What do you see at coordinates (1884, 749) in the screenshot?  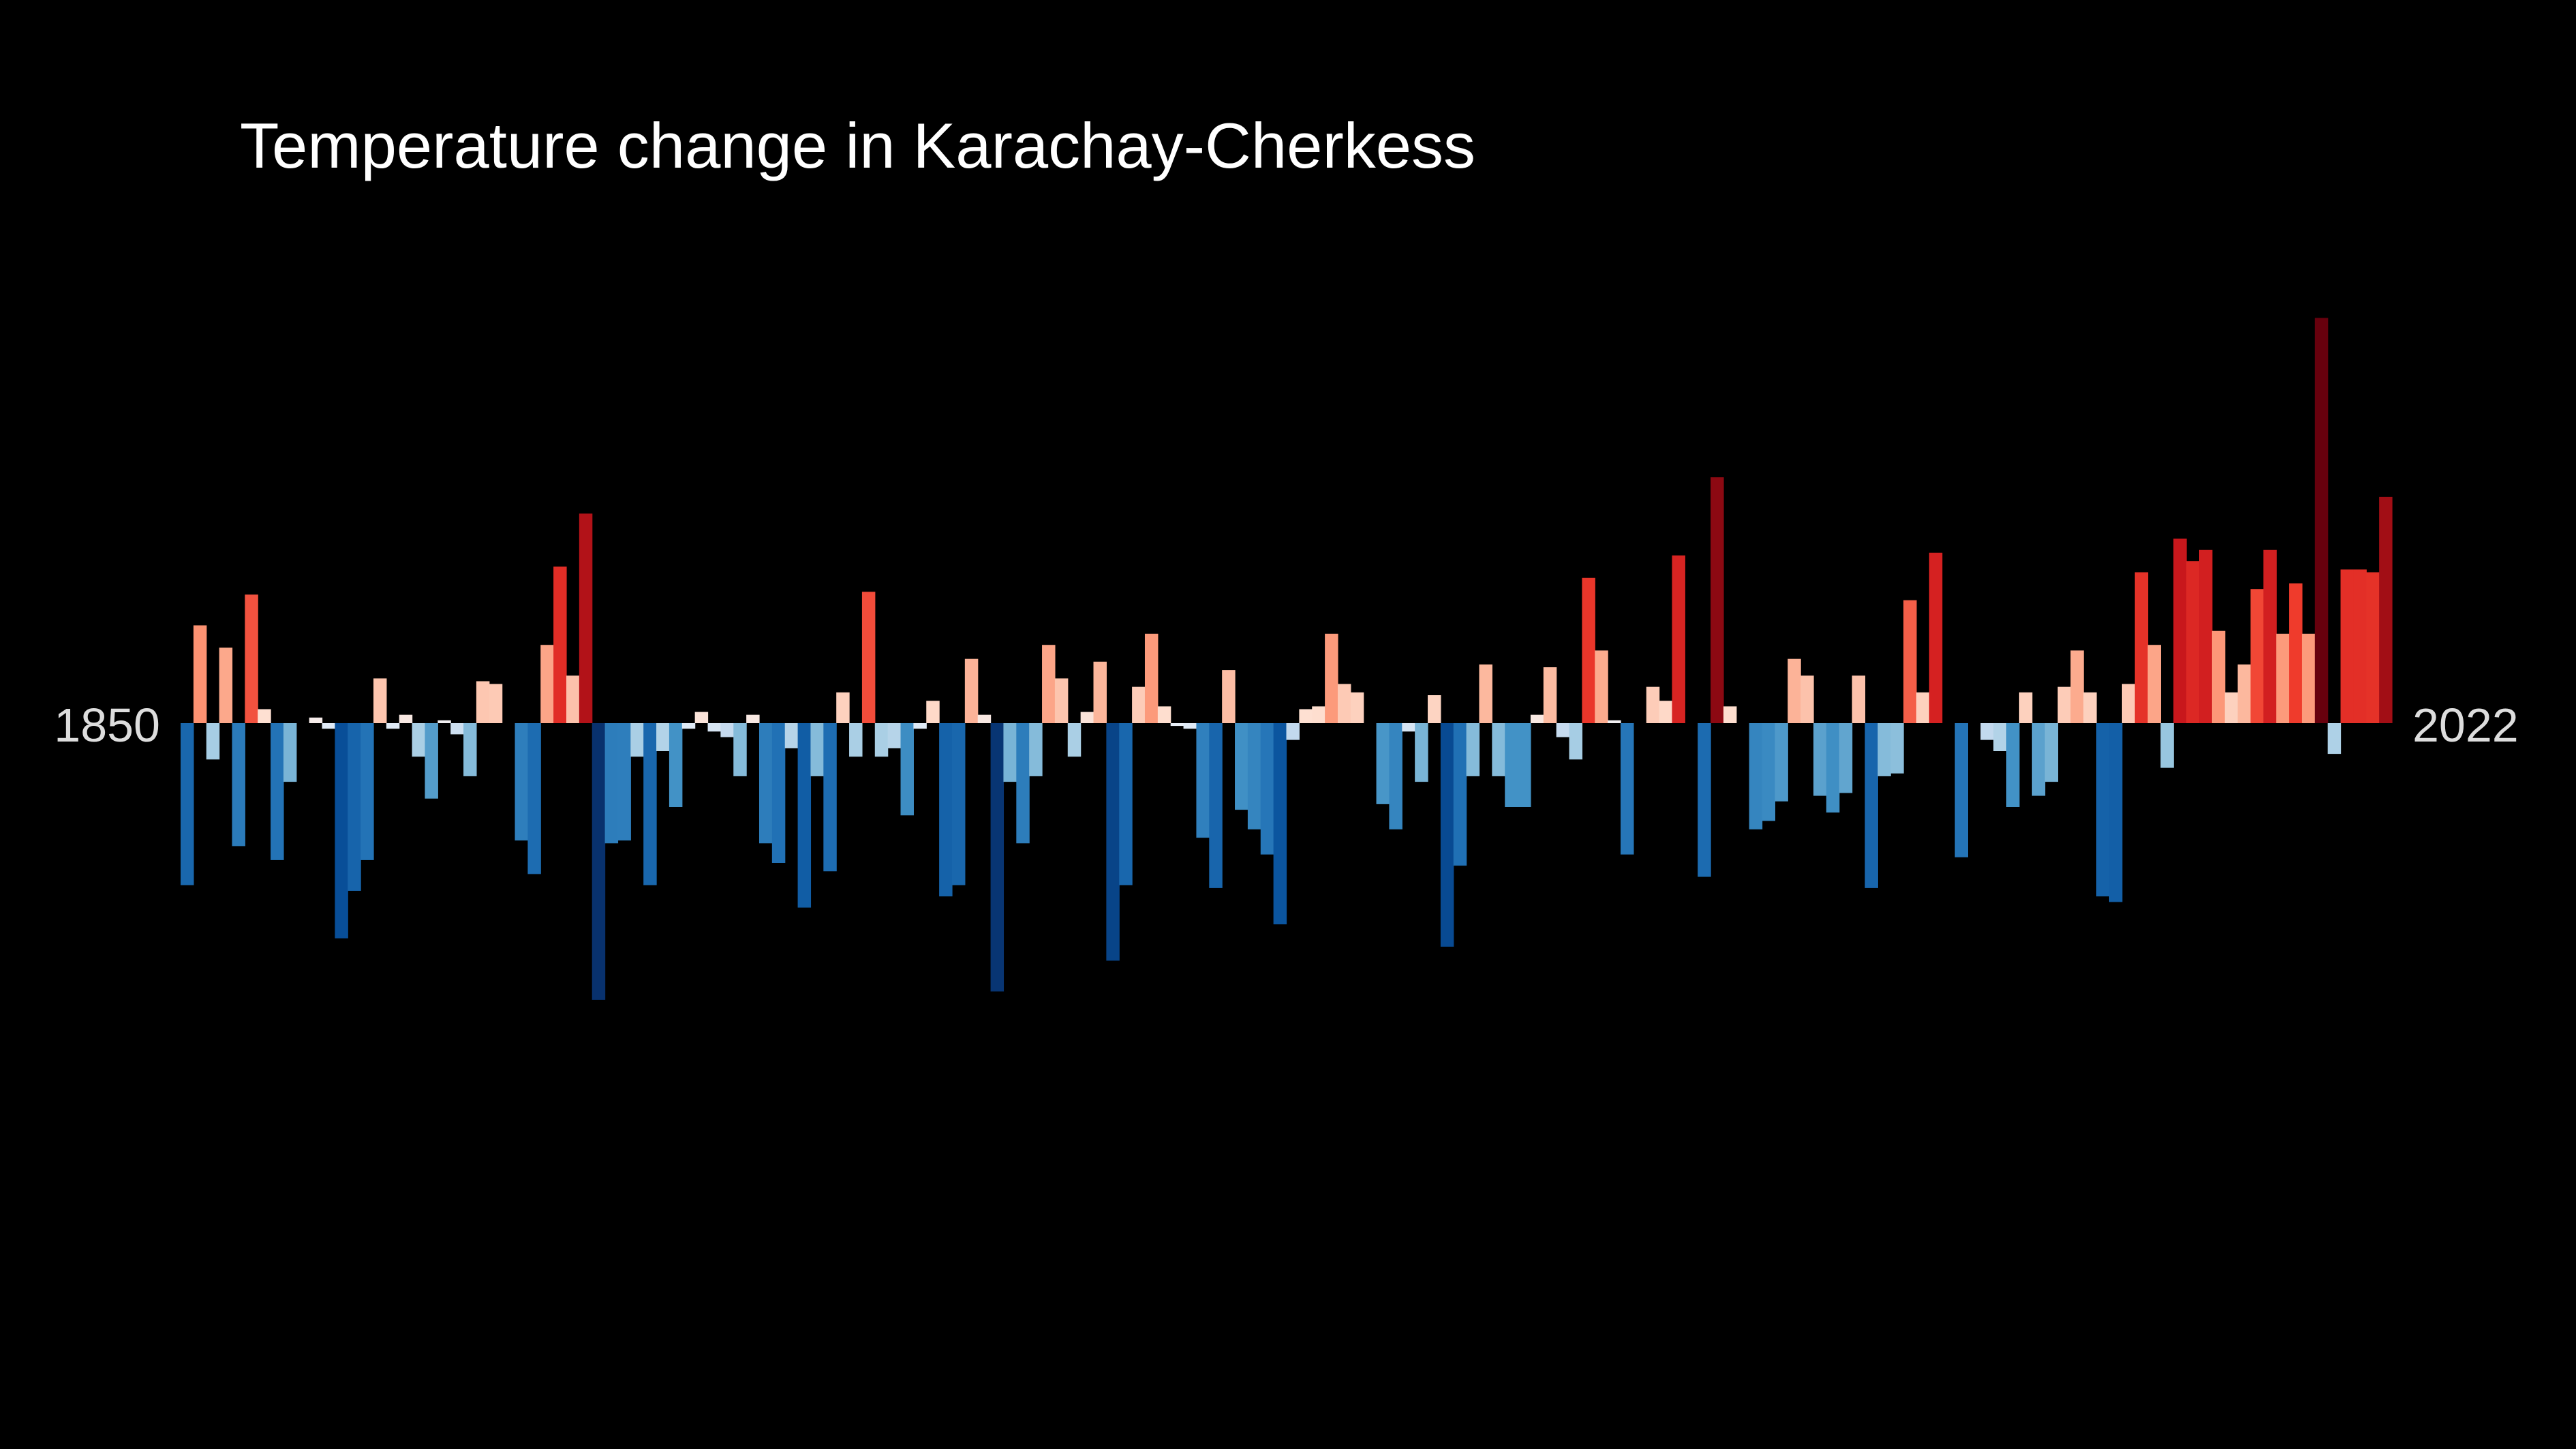 I see `bar-1982` at bounding box center [1884, 749].